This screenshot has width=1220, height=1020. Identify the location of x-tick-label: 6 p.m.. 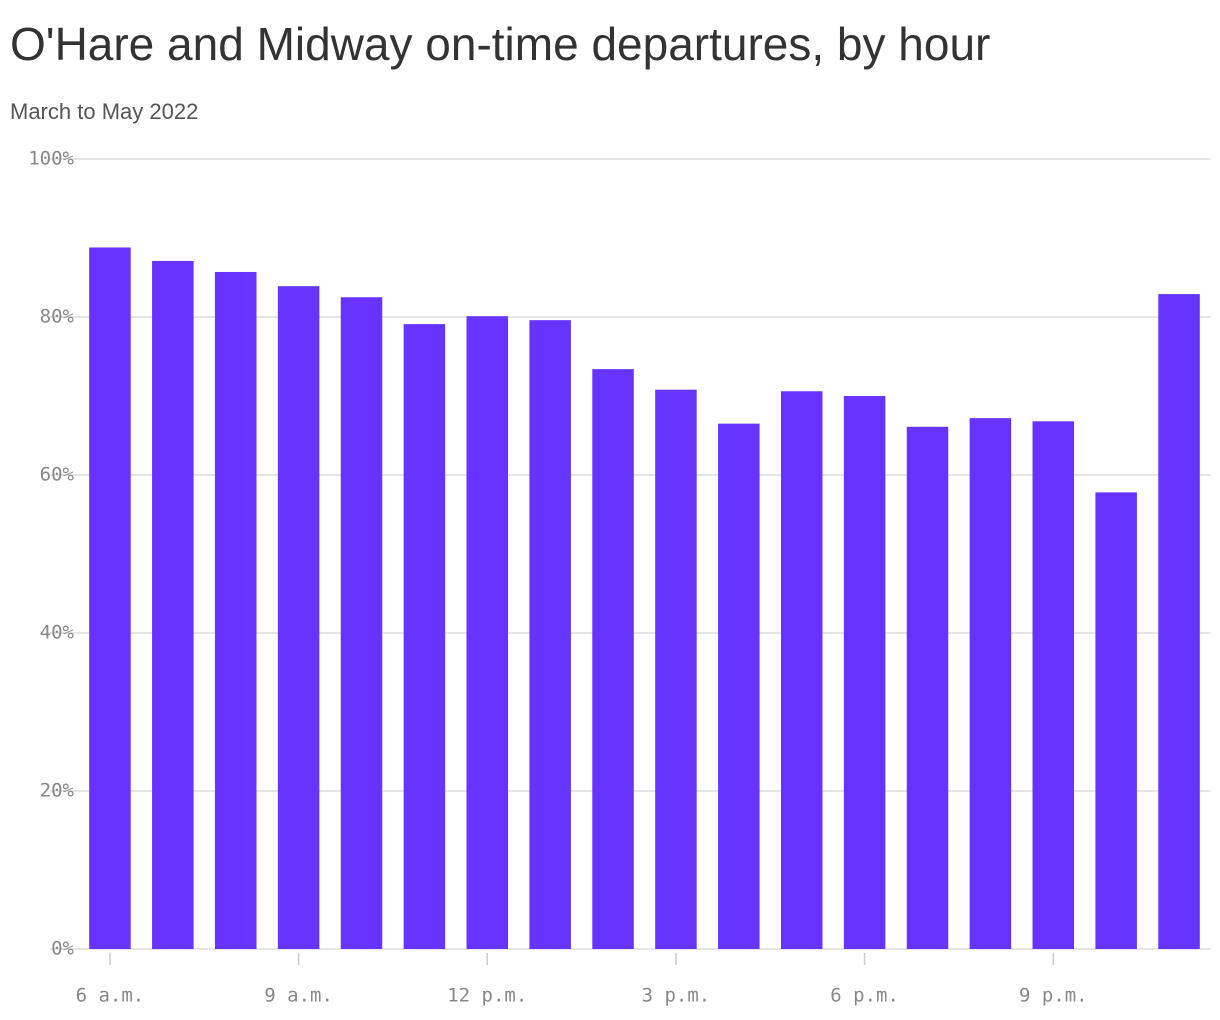
(864, 996).